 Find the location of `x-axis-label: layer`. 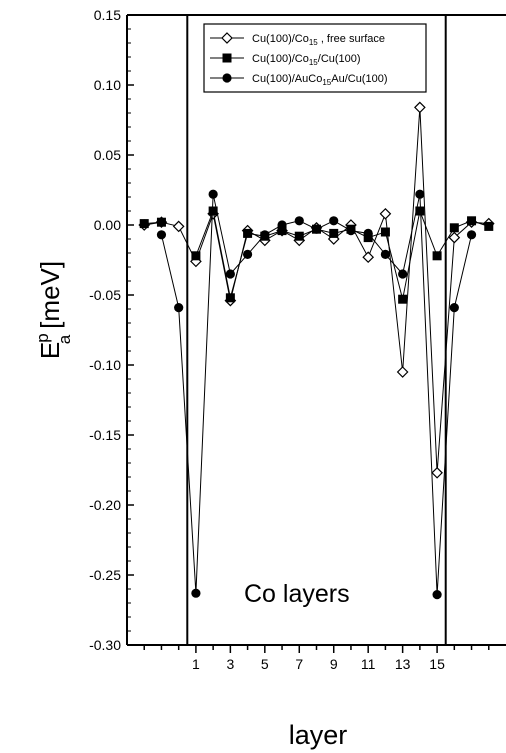

x-axis-label: layer is located at coordinates (318, 735).